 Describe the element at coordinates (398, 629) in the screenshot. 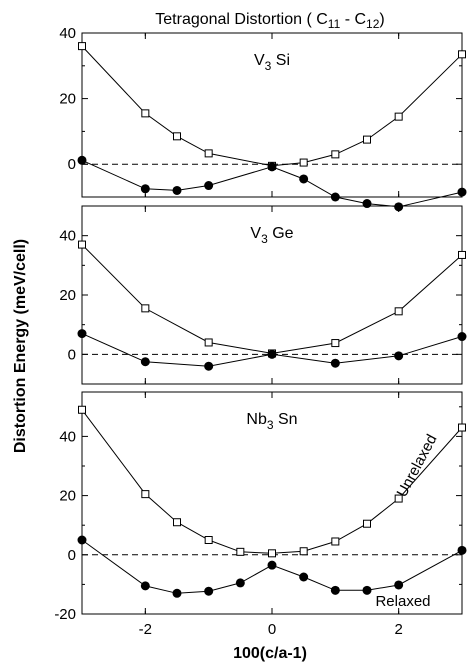

I see `x-tick-label: 2` at that location.